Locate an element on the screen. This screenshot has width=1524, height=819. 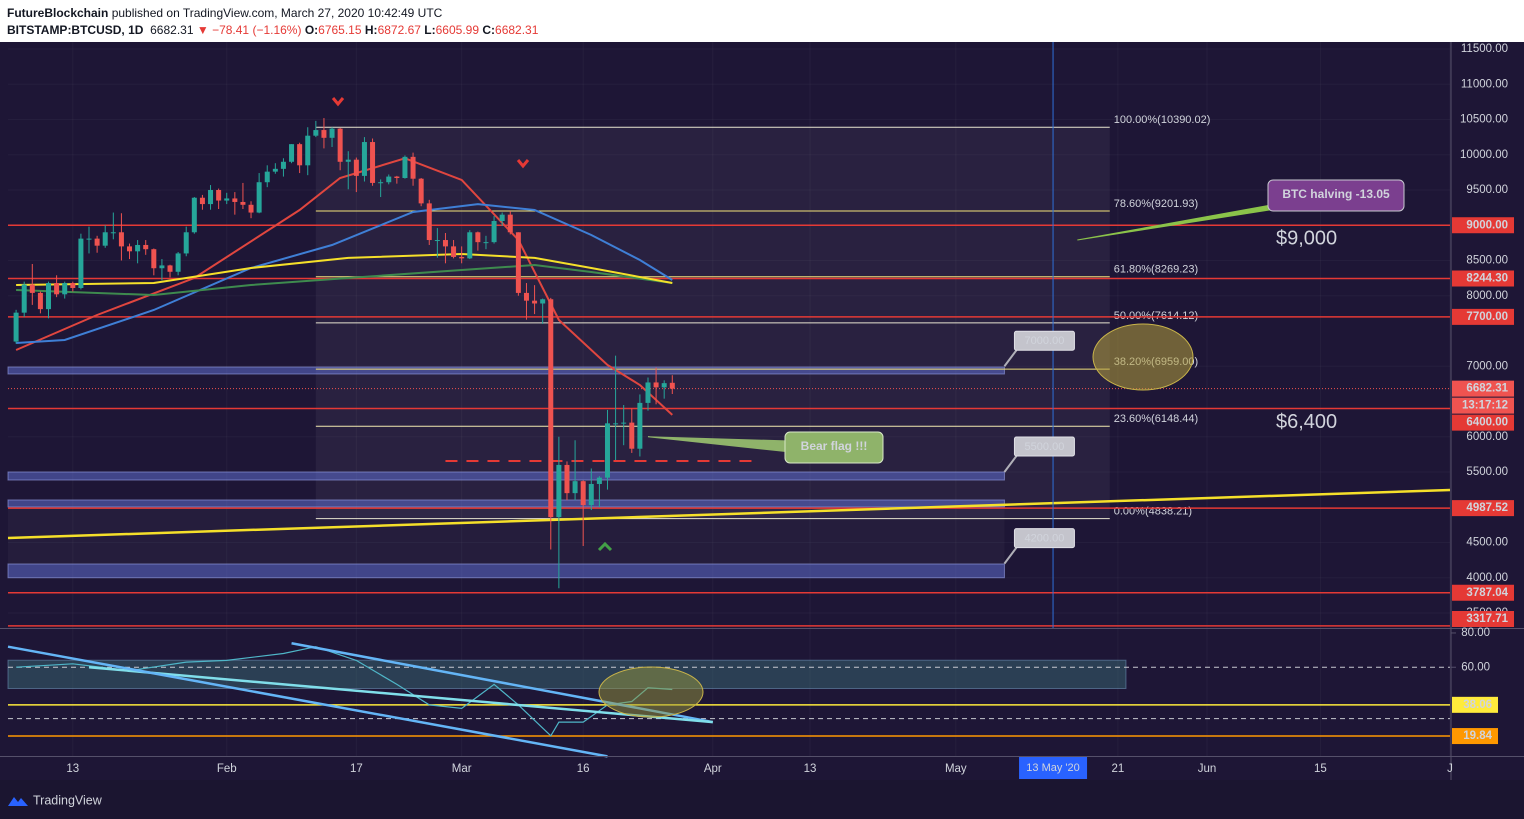
fib-label: 78.60%(9201.93) is located at coordinates (1156, 204).